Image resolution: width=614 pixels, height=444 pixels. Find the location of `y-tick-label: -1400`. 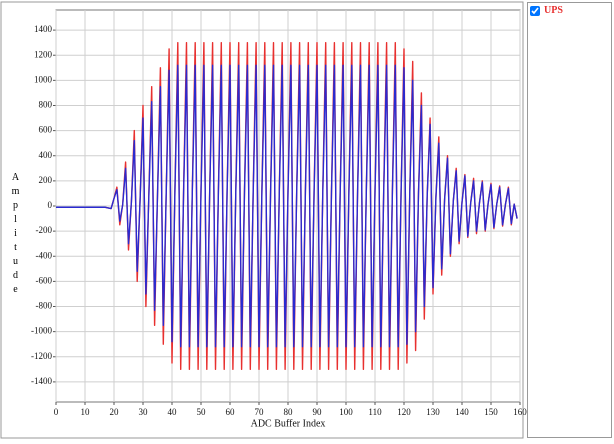

y-tick-label: -1400 is located at coordinates (41, 381).